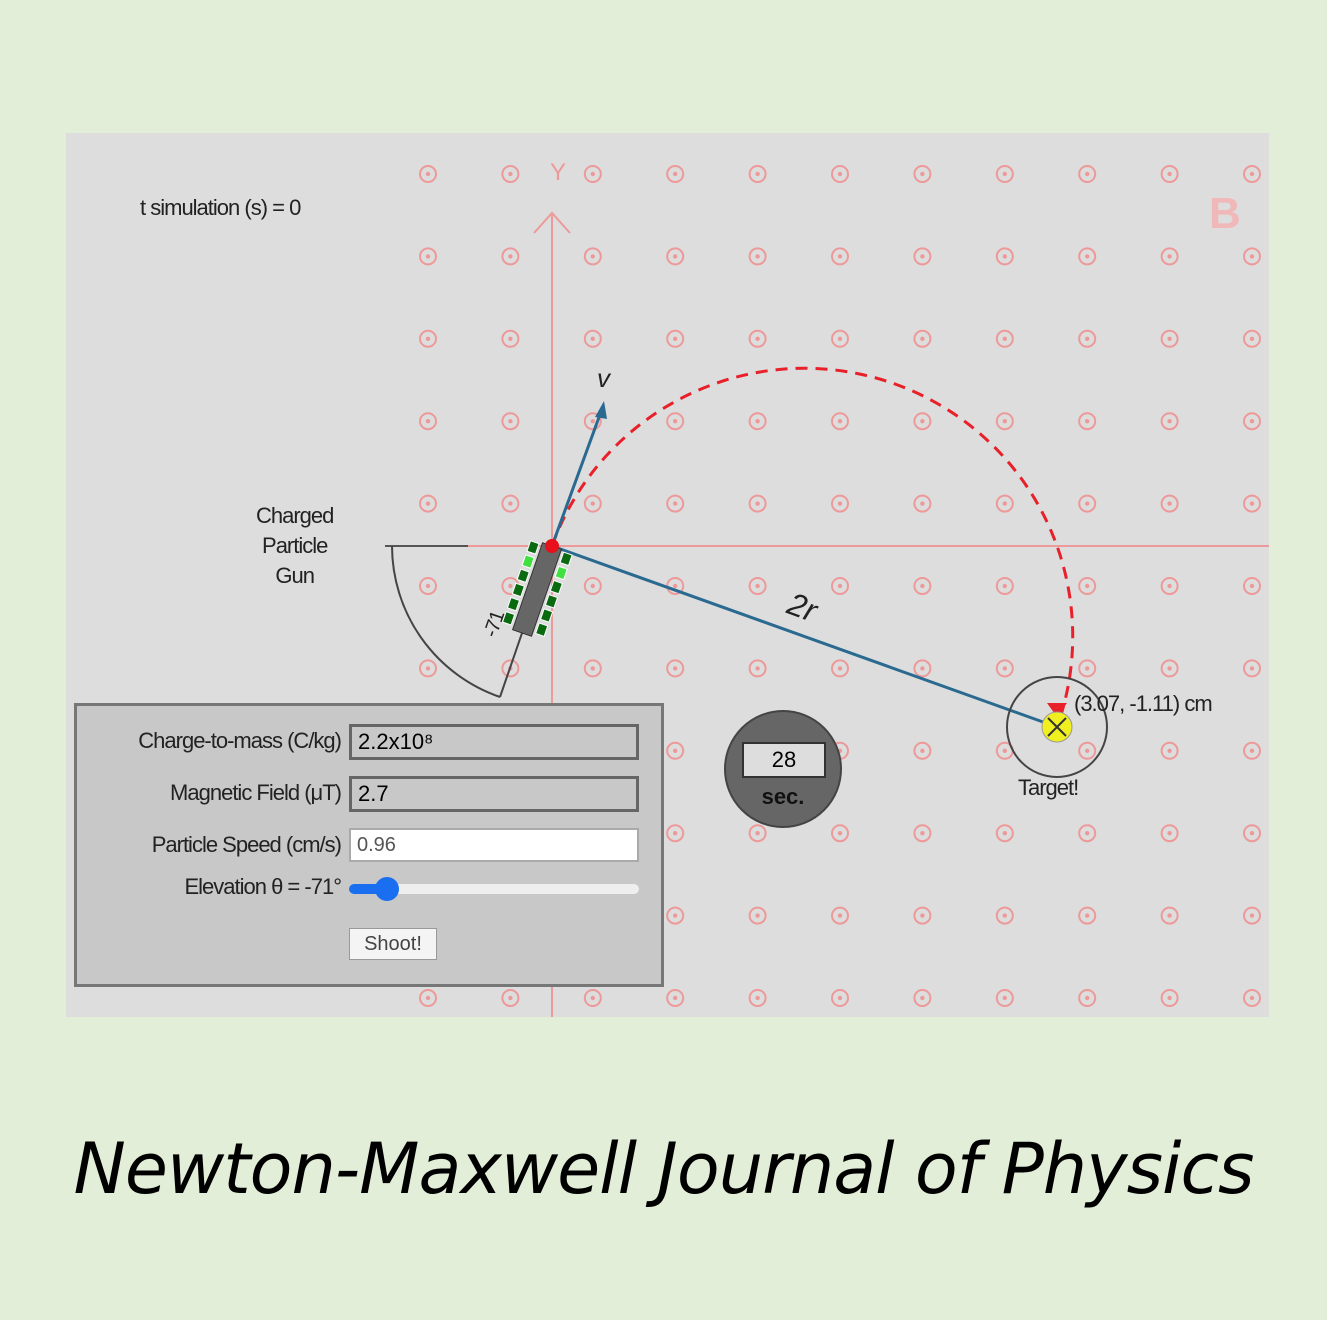 Image resolution: width=1327 pixels, height=1320 pixels. What do you see at coordinates (295, 545) in the screenshot?
I see `gun-label-line: Particle` at bounding box center [295, 545].